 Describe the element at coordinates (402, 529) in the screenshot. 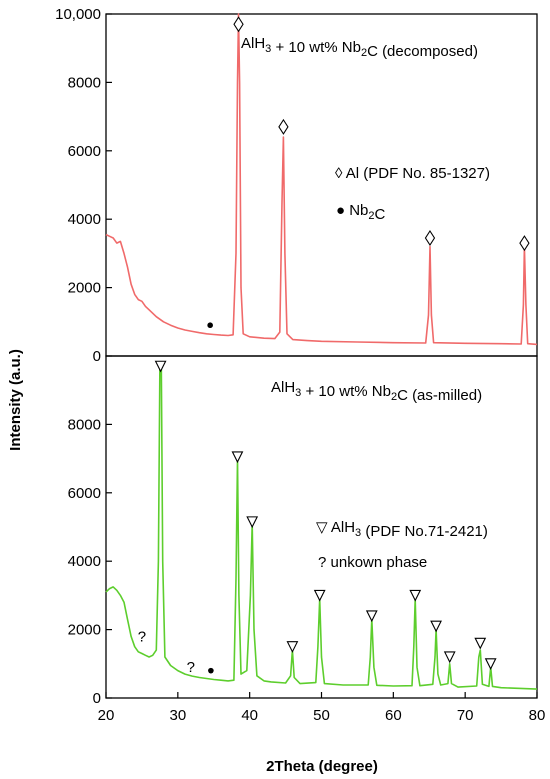

I see `phase-legend-1: ▽ AlH3 (PDF No.71-2421)` at that location.